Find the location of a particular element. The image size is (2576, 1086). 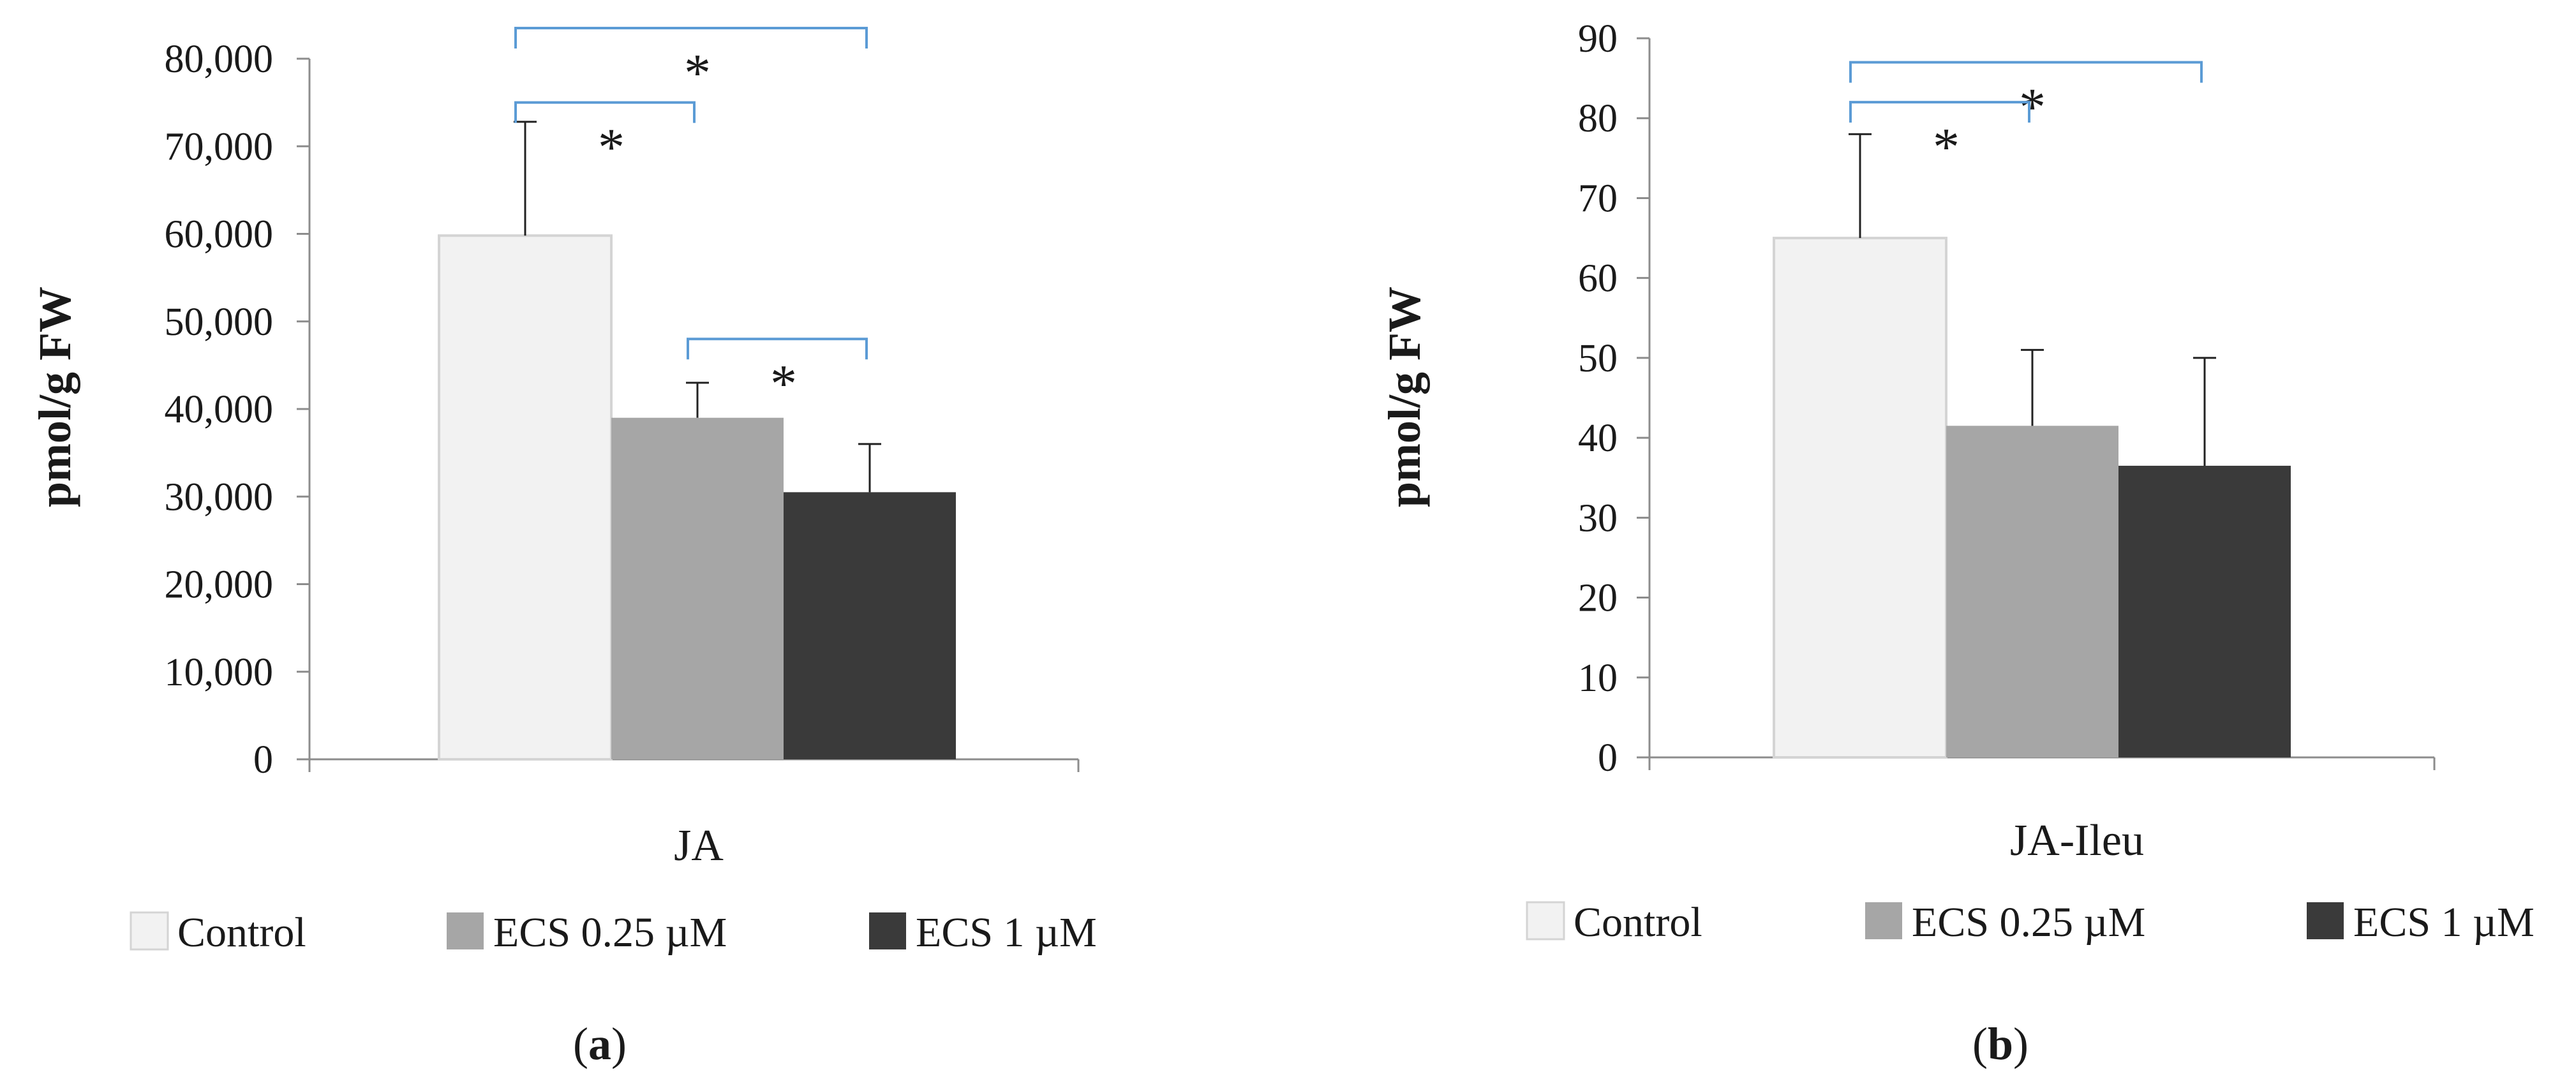

legend-swatch-ecs1-b is located at coordinates (2325, 921).